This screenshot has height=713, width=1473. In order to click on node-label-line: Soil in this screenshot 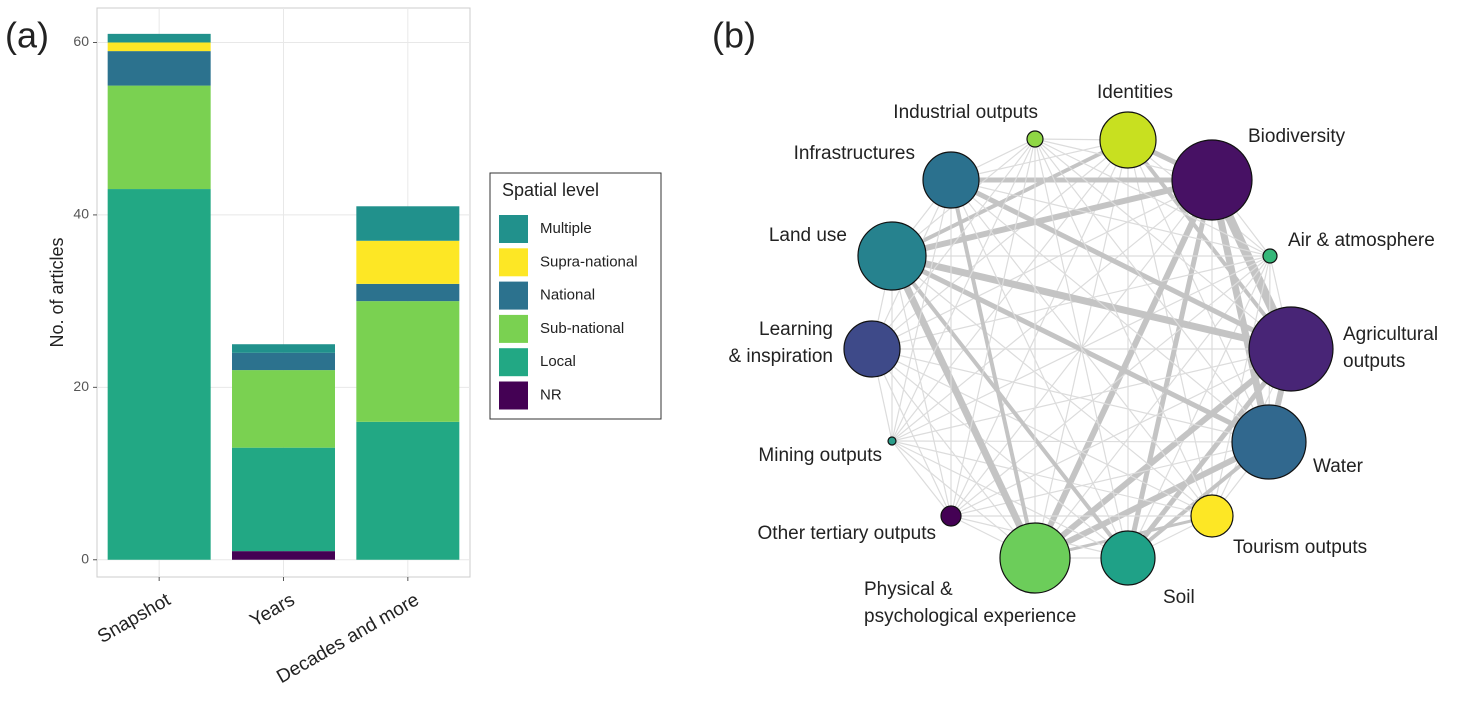, I will do `click(1179, 597)`.